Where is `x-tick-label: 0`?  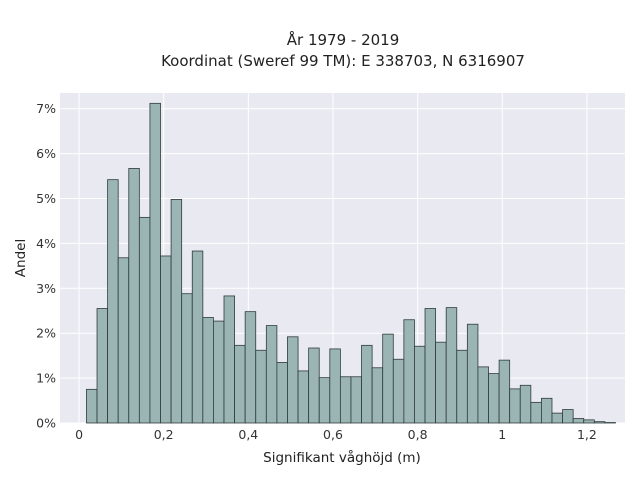 x-tick-label: 0 is located at coordinates (79, 434).